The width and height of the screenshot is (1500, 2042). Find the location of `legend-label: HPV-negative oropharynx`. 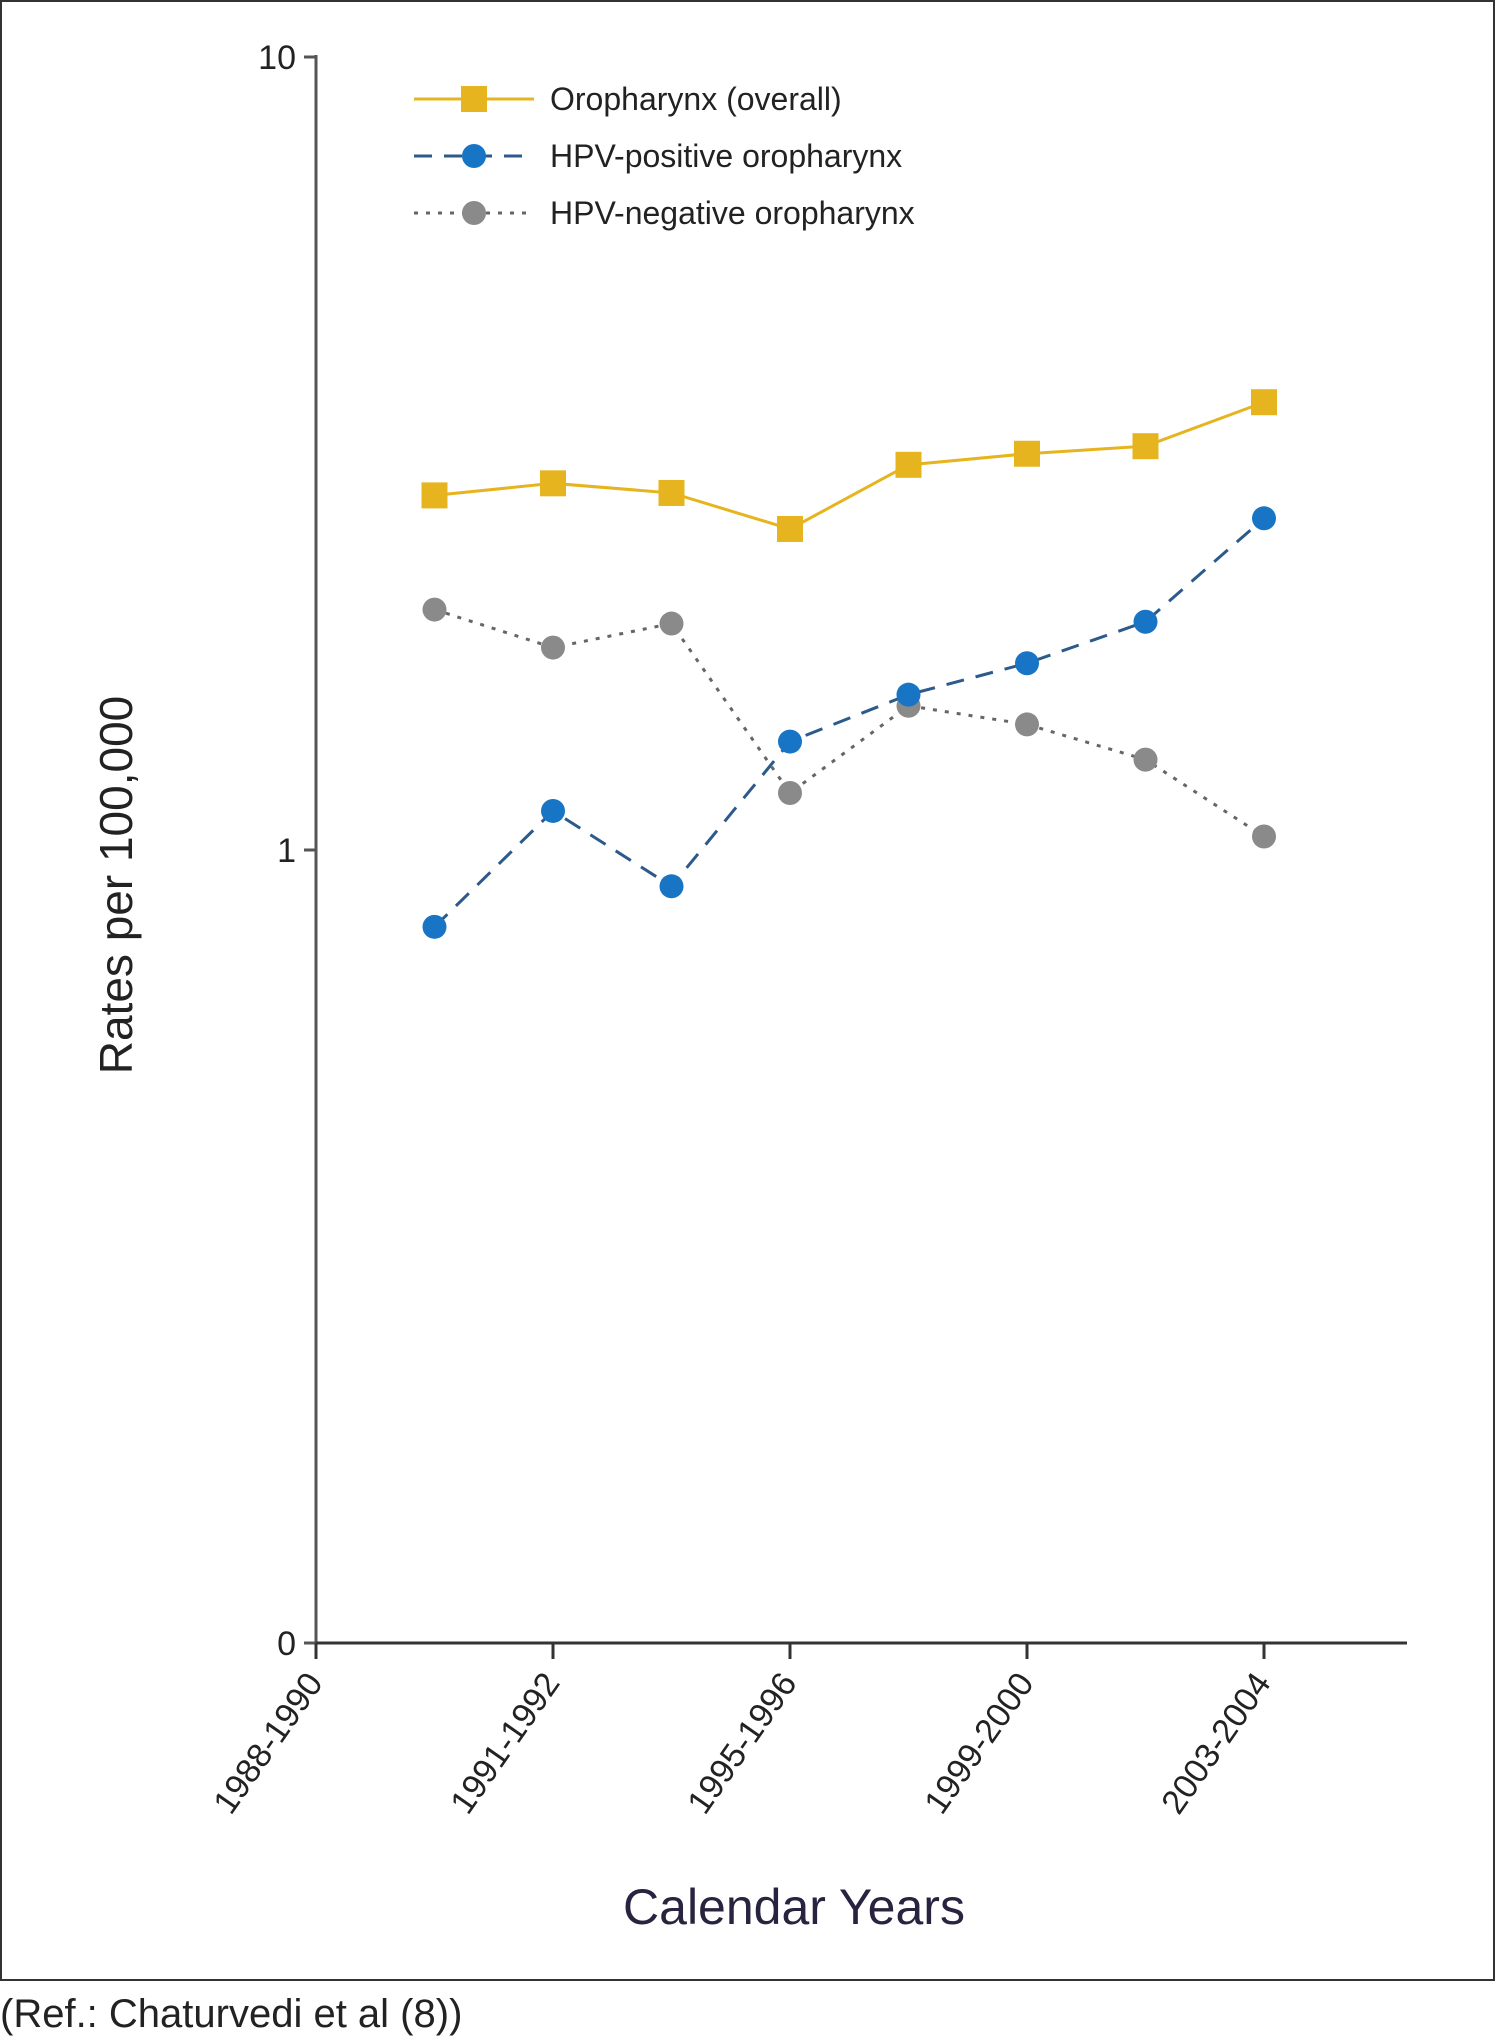

legend-label: HPV-negative oropharynx is located at coordinates (732, 213).